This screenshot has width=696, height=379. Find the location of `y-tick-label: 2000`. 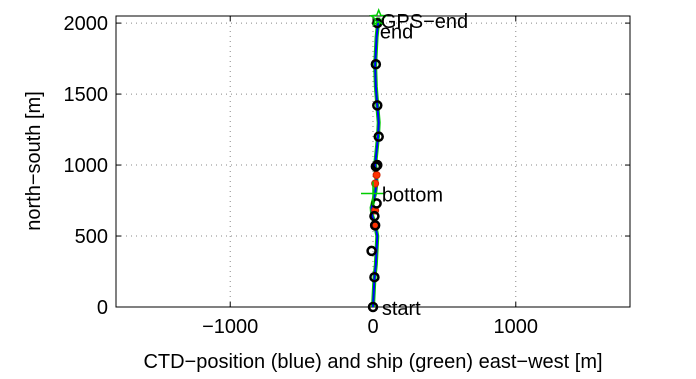

y-tick-label: 2000 is located at coordinates (86, 24).